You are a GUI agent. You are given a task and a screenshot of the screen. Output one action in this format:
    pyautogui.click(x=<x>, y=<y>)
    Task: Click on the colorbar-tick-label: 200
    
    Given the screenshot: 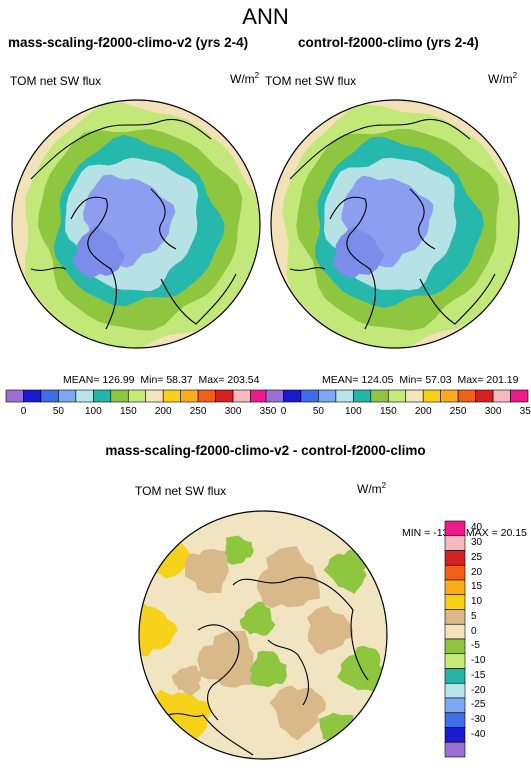 What is the action you would take?
    pyautogui.click(x=163, y=411)
    